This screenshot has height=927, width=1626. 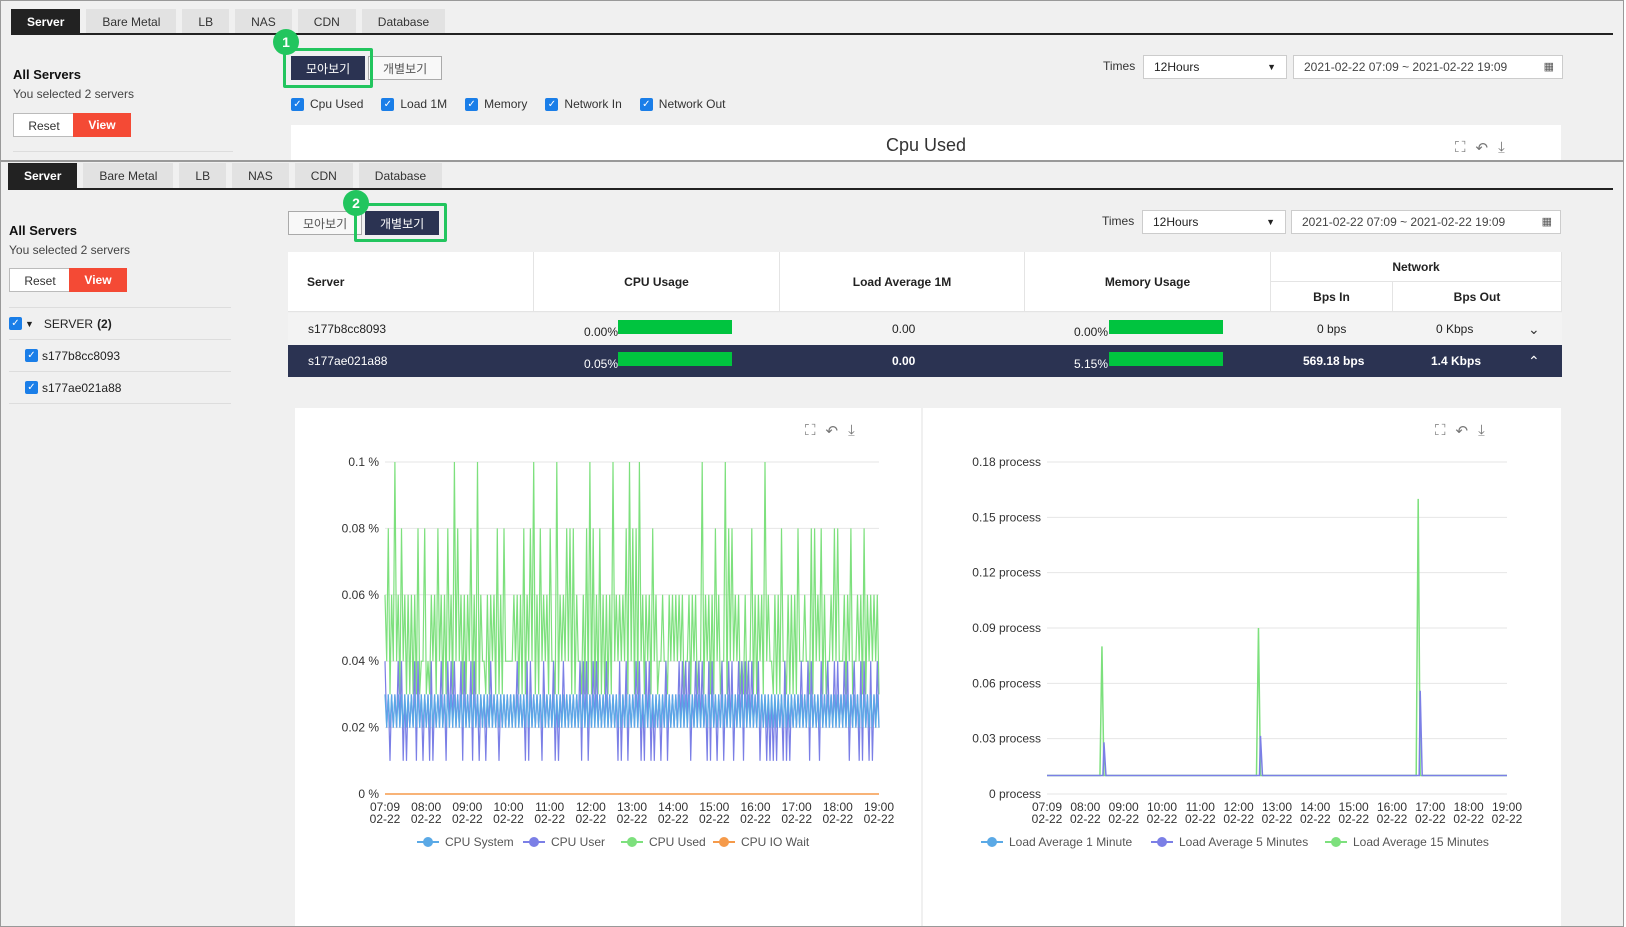 I want to click on tree-item-server: ✓ s177b8cc8093, so click(x=120, y=356).